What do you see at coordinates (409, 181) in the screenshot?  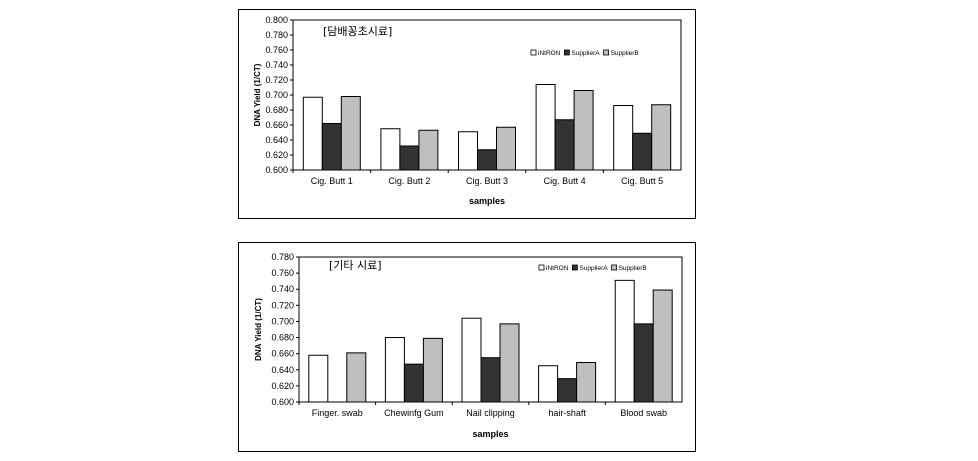 I see `x-tick-label: Cig. Butt 2` at bounding box center [409, 181].